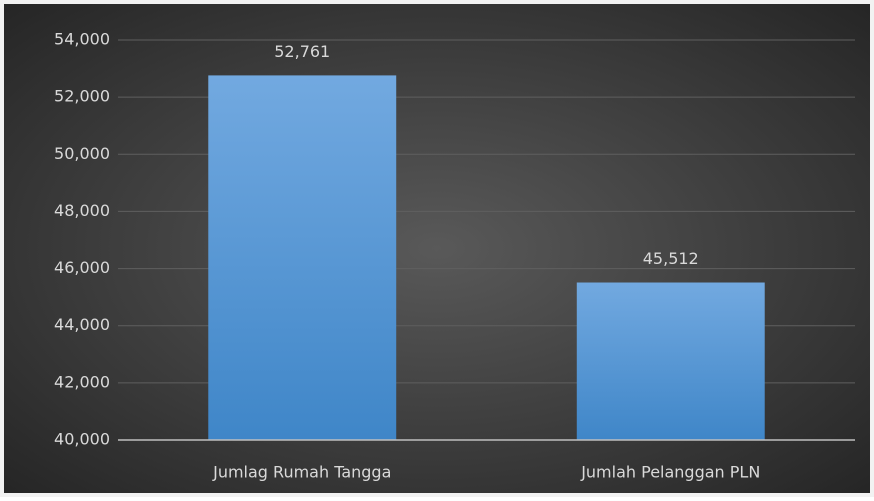  I want to click on y-tick-label: 44,000, so click(82, 324).